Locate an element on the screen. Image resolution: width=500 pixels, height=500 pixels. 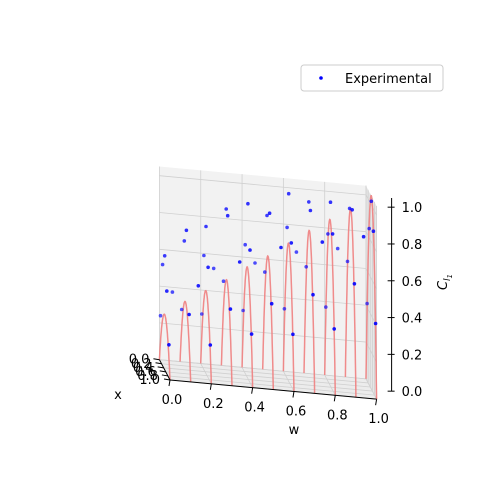
legend: Experimental is located at coordinates (372, 78).